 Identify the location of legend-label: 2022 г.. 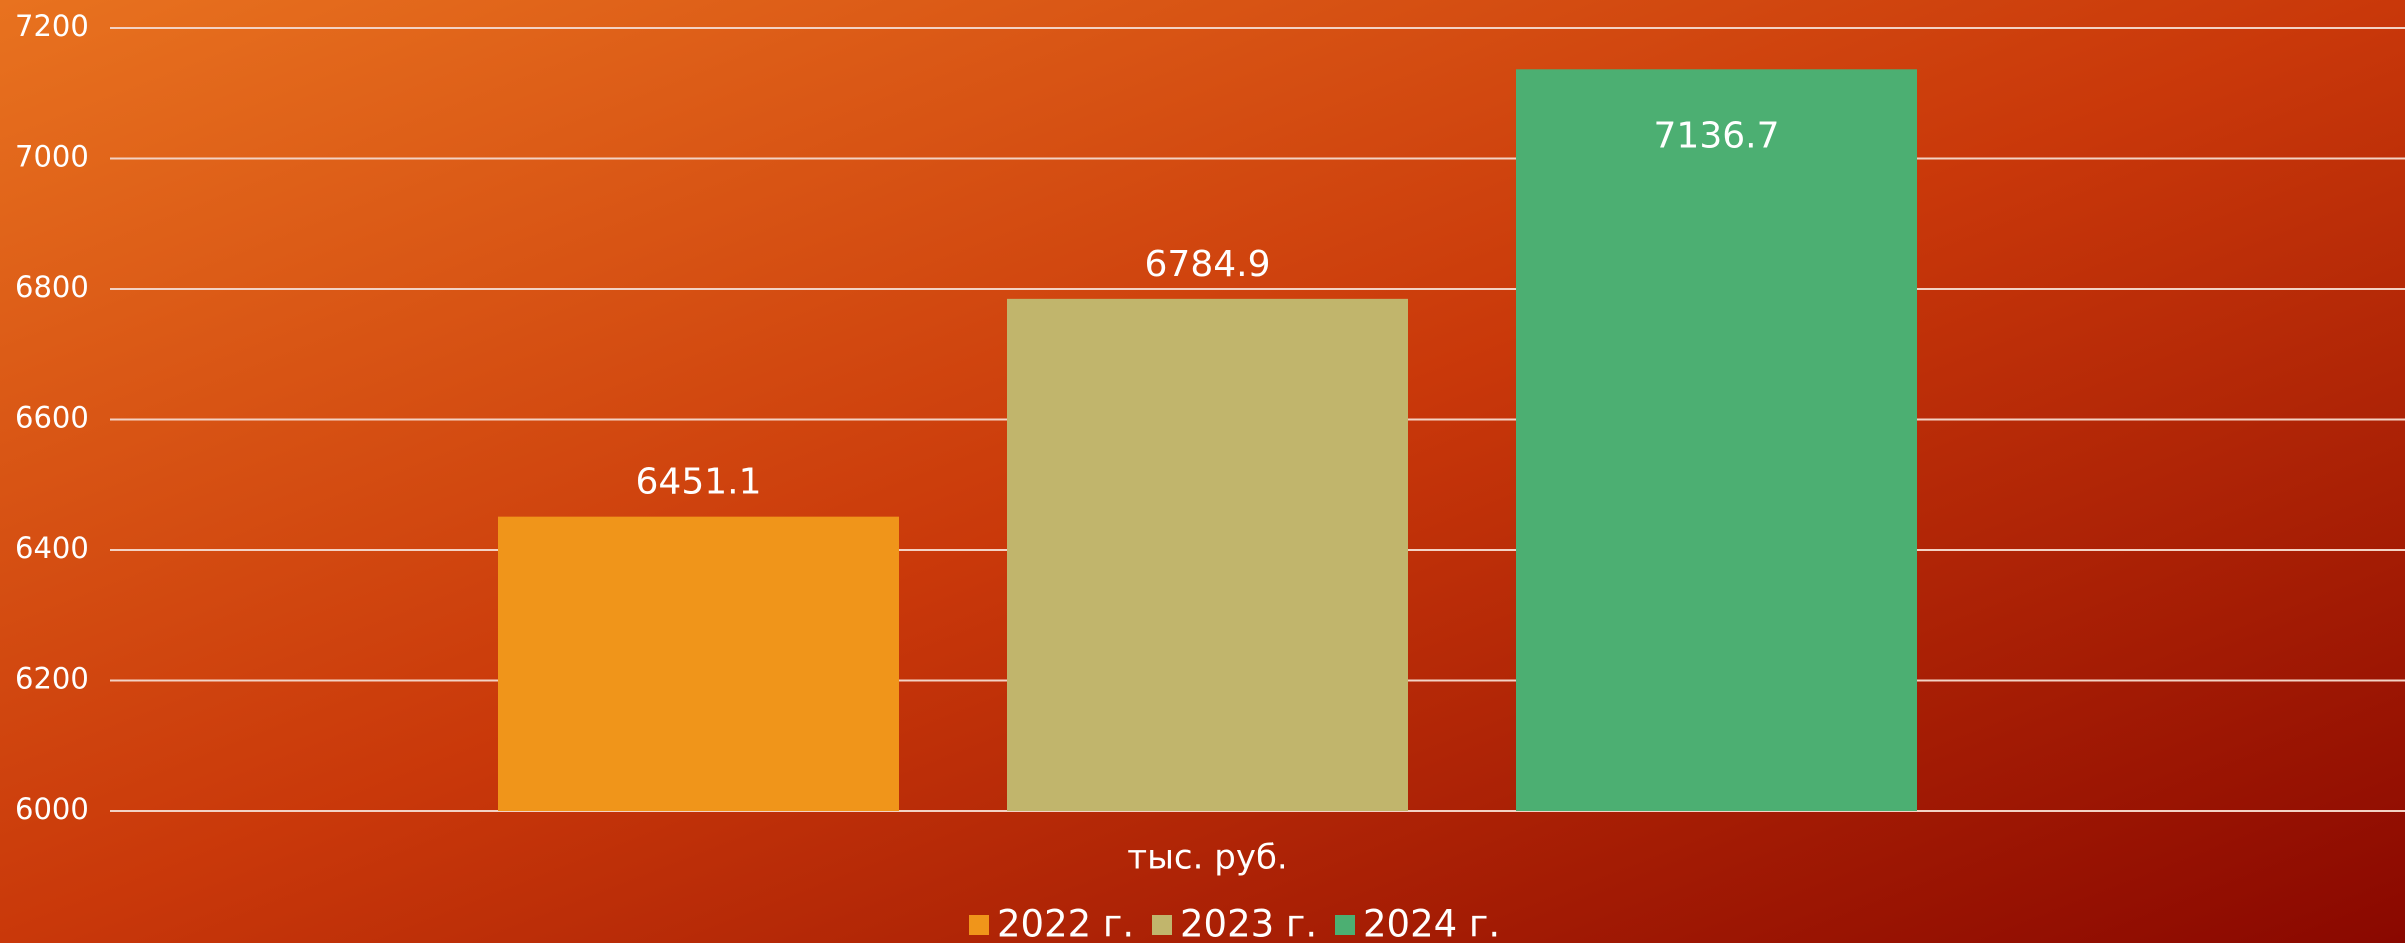
(1065, 923).